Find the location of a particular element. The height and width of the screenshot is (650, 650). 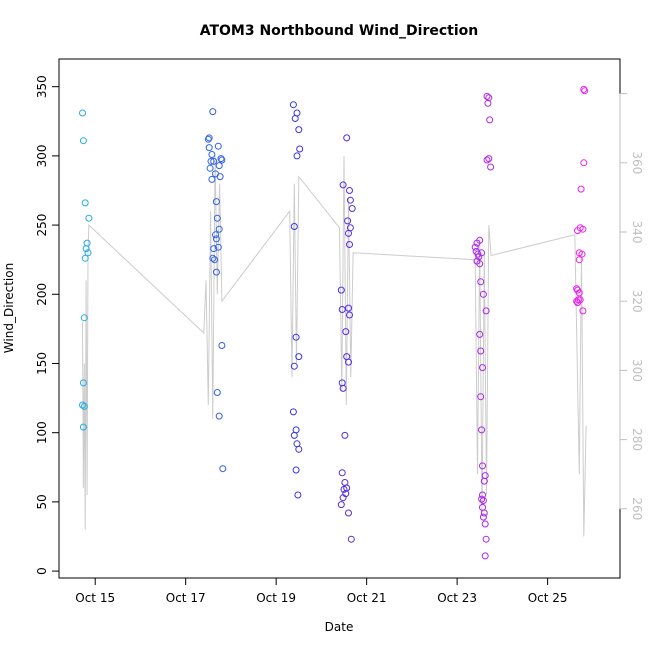

y2-tick-label: 260 is located at coordinates (637, 508).